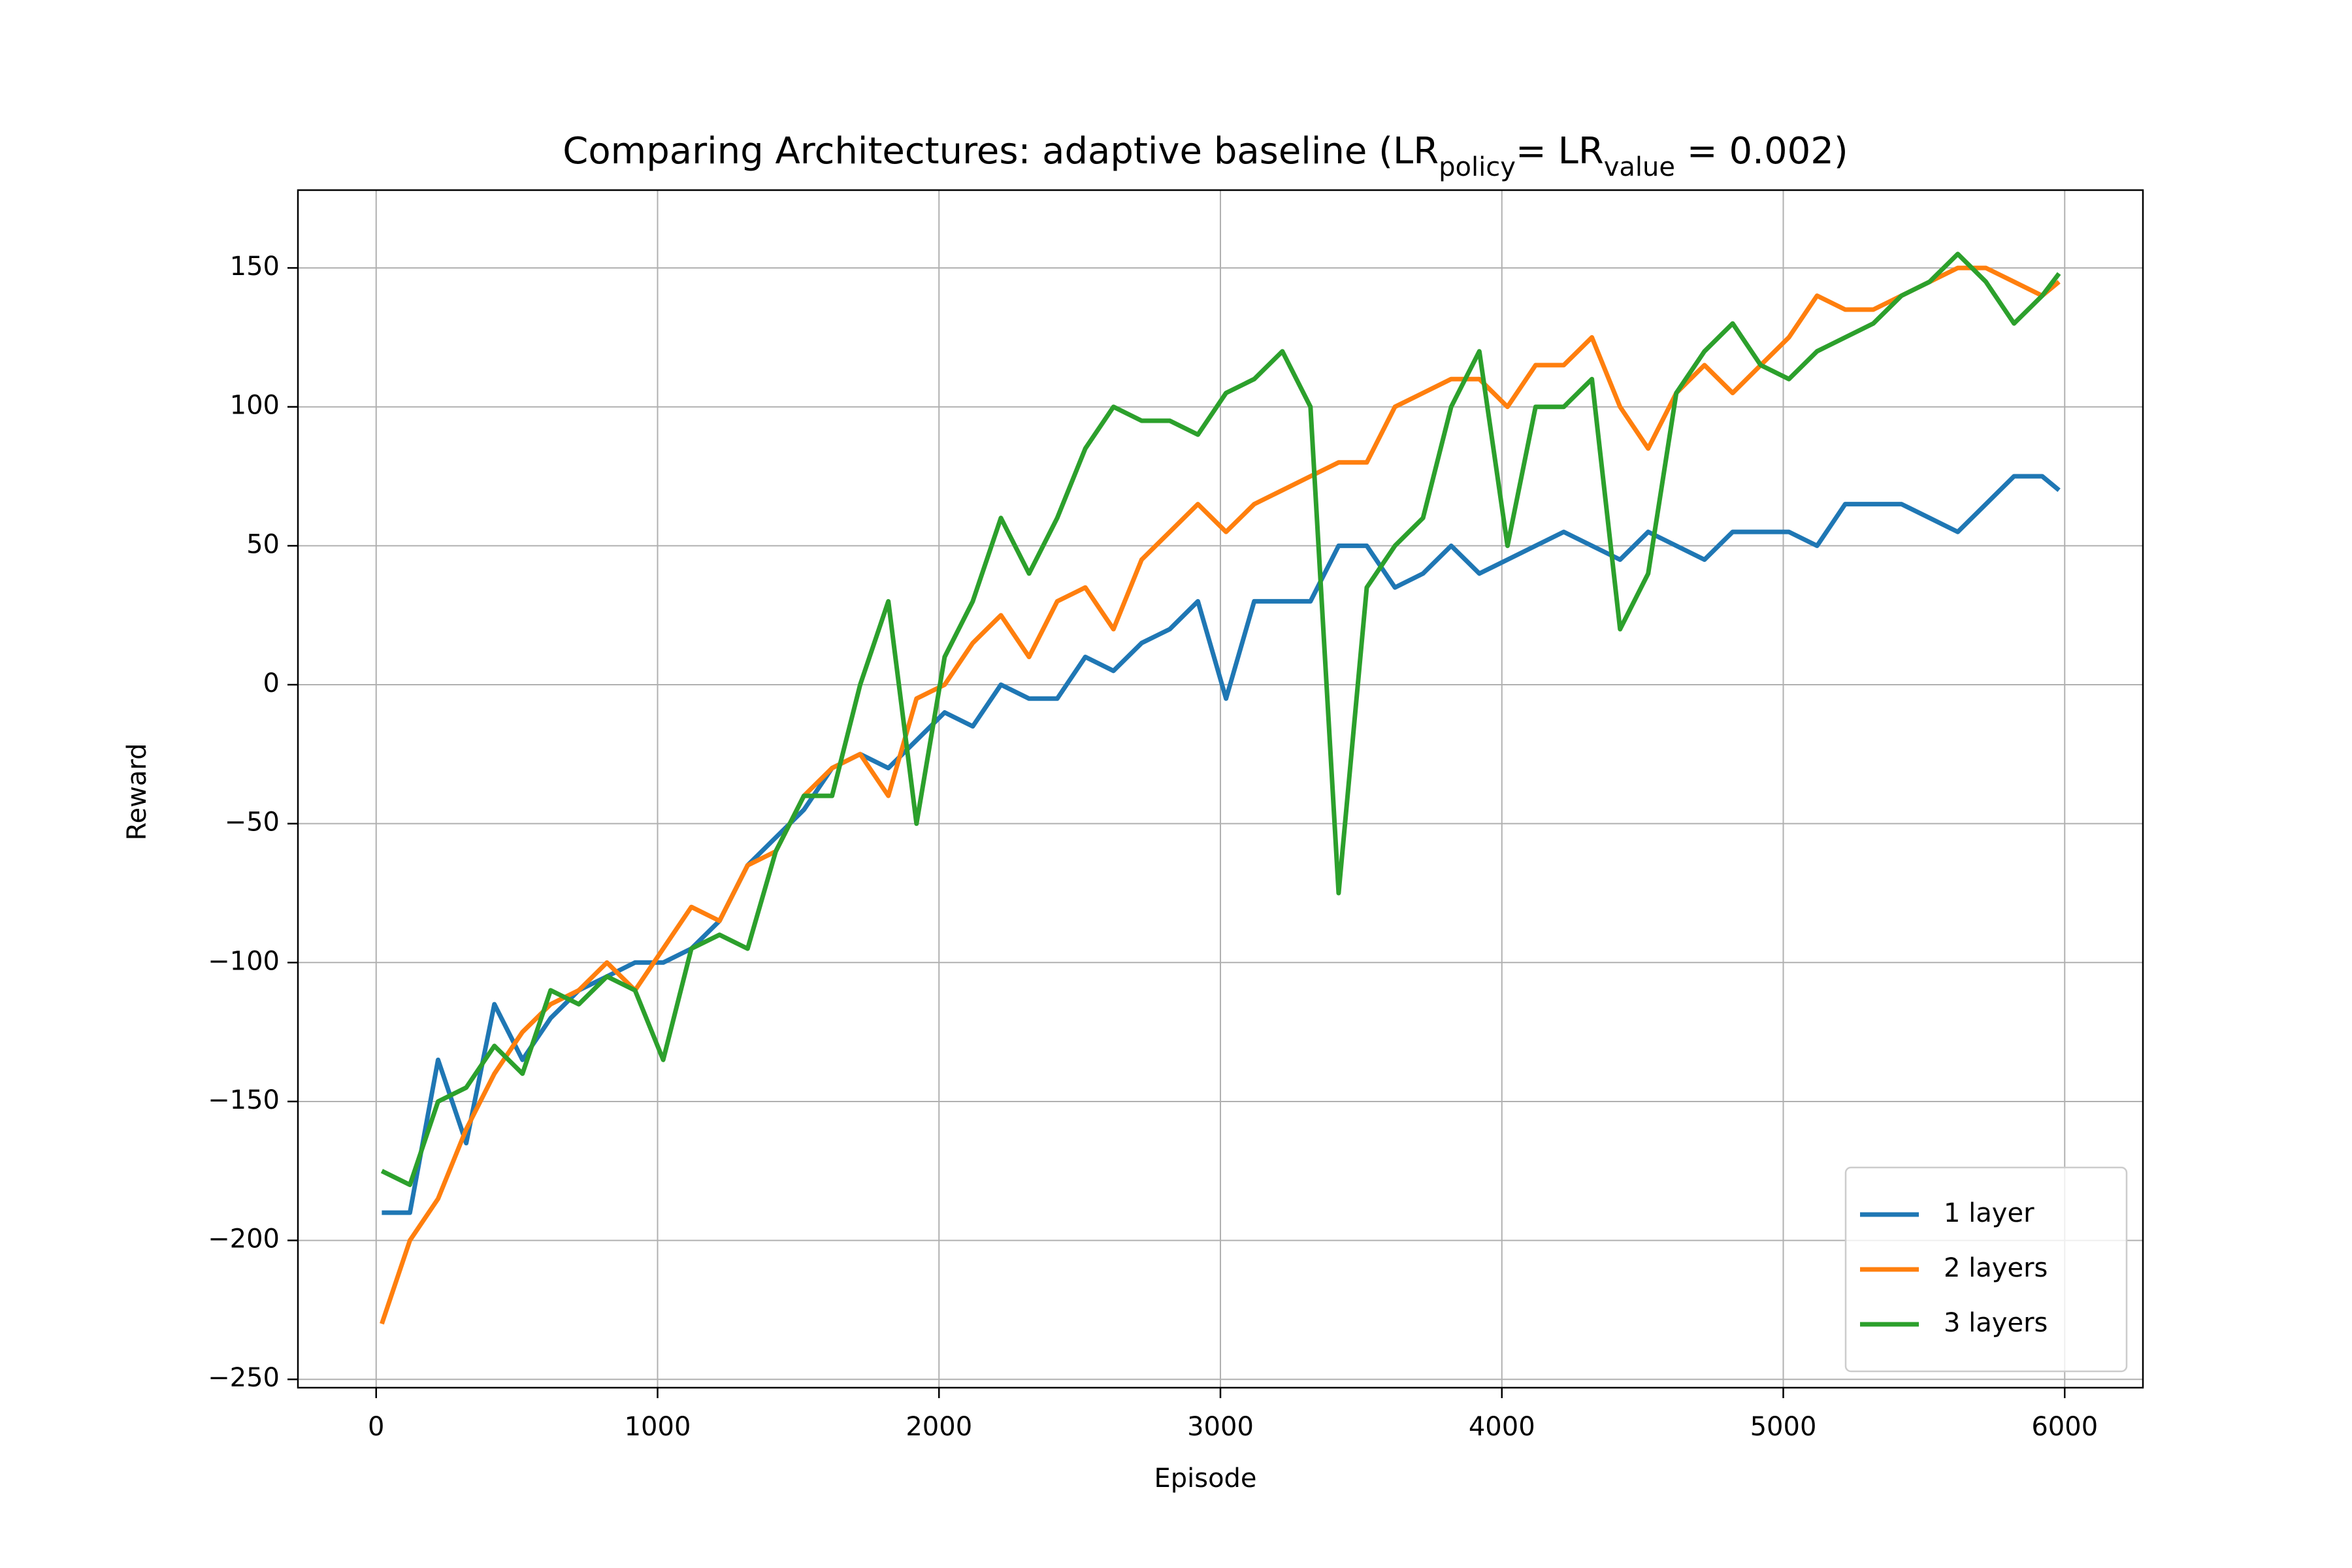 This screenshot has width=2352, height=1568. I want to click on y-tick-label: −200, so click(244, 1239).